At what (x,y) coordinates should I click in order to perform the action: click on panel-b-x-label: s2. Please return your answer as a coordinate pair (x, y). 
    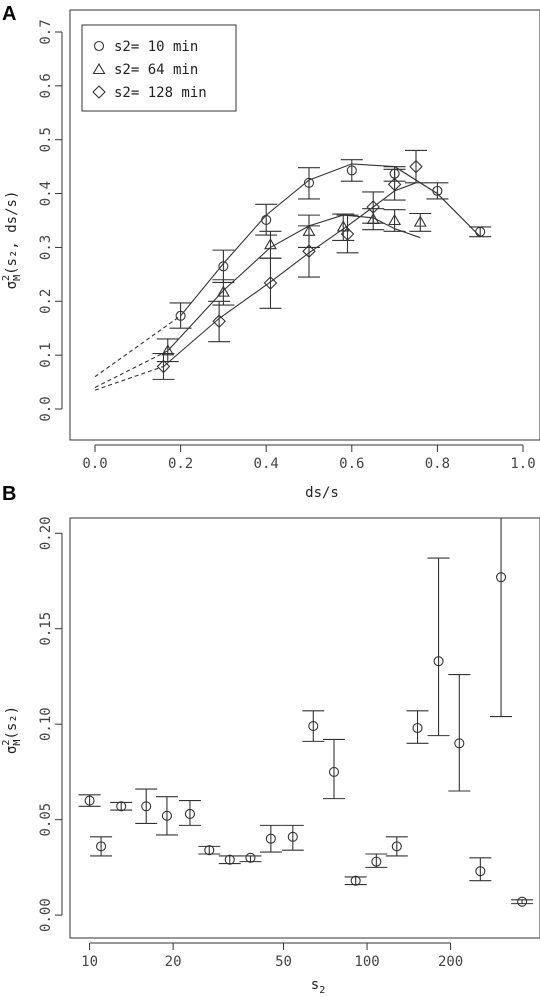
    Looking at the image, I should click on (318, 986).